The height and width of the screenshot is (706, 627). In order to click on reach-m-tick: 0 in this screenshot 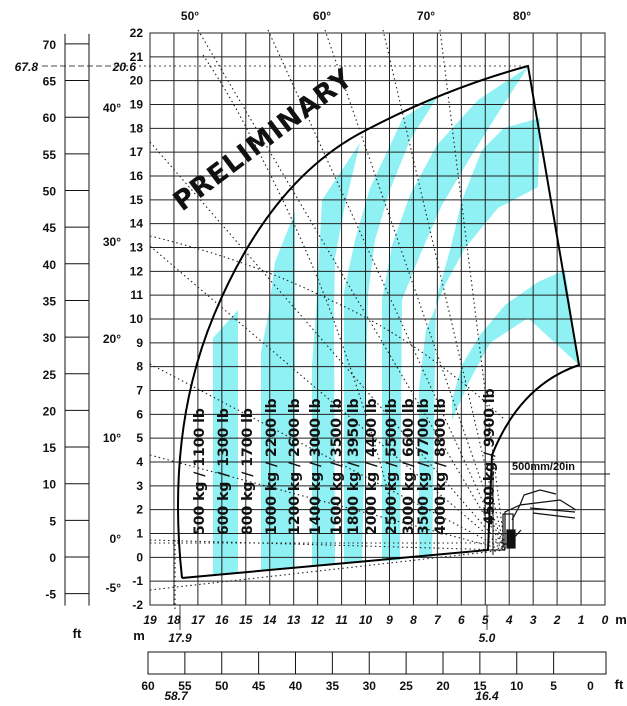, I will do `click(605, 620)`.